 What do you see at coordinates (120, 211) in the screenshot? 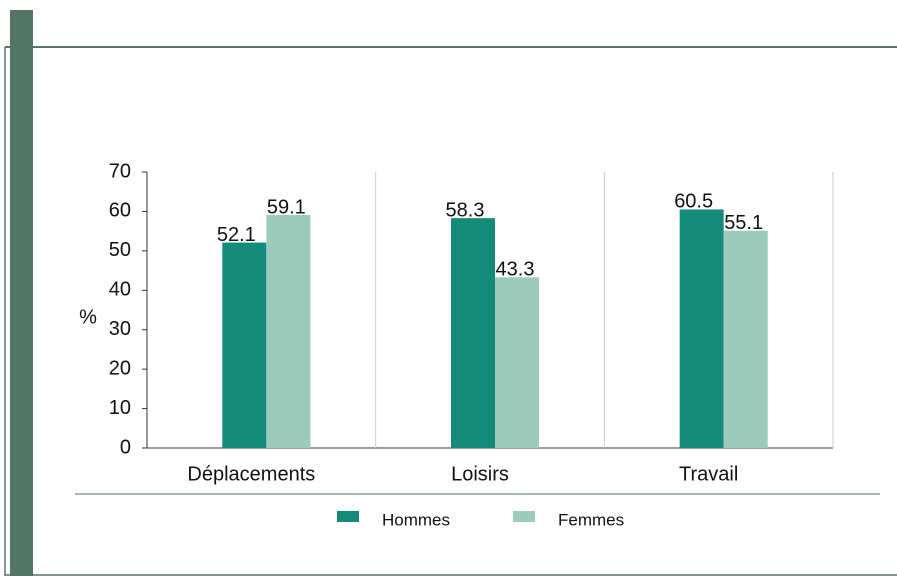
I see `y-tick-label: 60` at bounding box center [120, 211].